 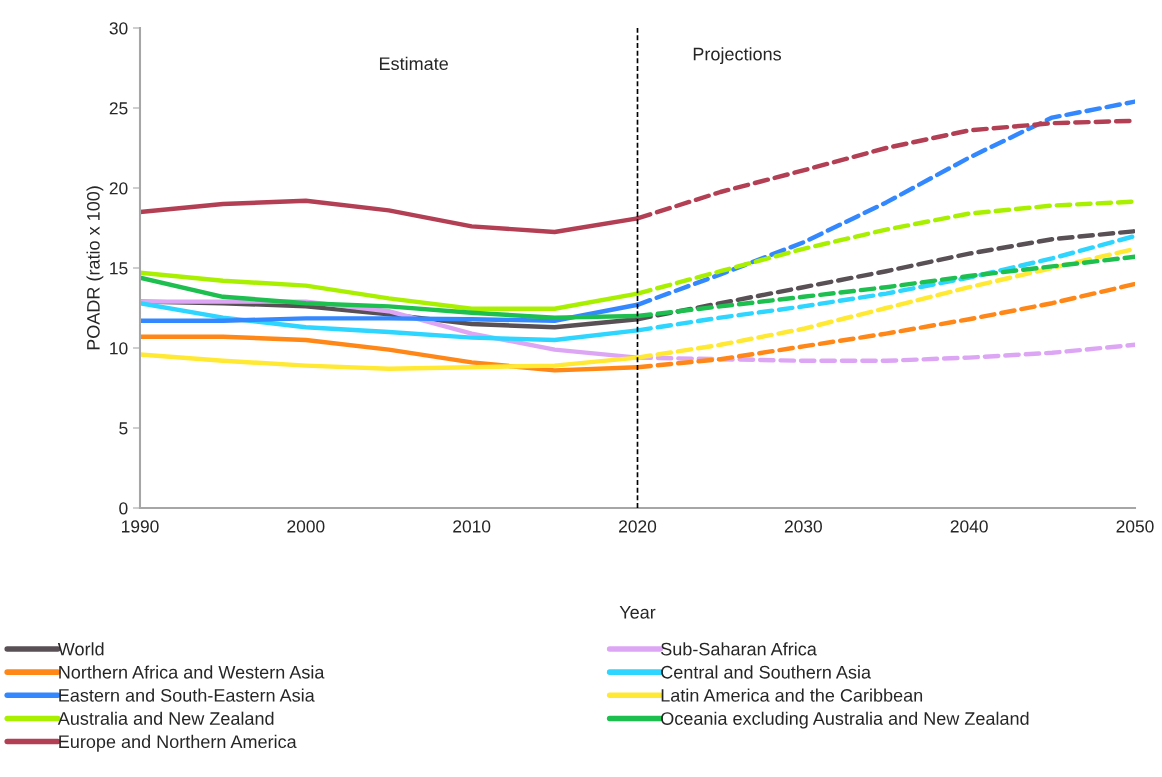 What do you see at coordinates (739, 649) in the screenshot?
I see `legend-label: Sub-Saharan Africa` at bounding box center [739, 649].